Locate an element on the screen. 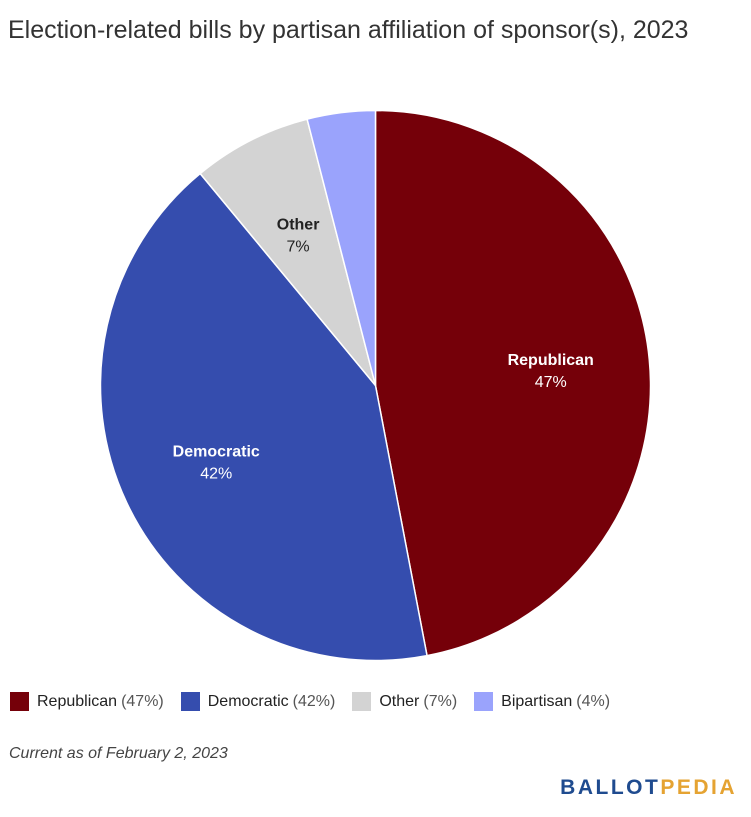  legend-label: Democratic is located at coordinates (248, 701).